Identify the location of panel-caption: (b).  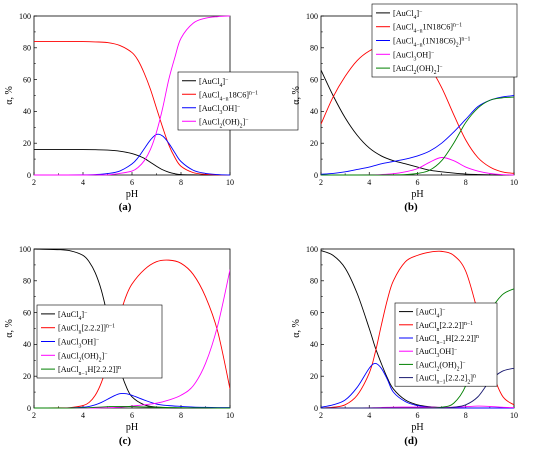
(411, 207).